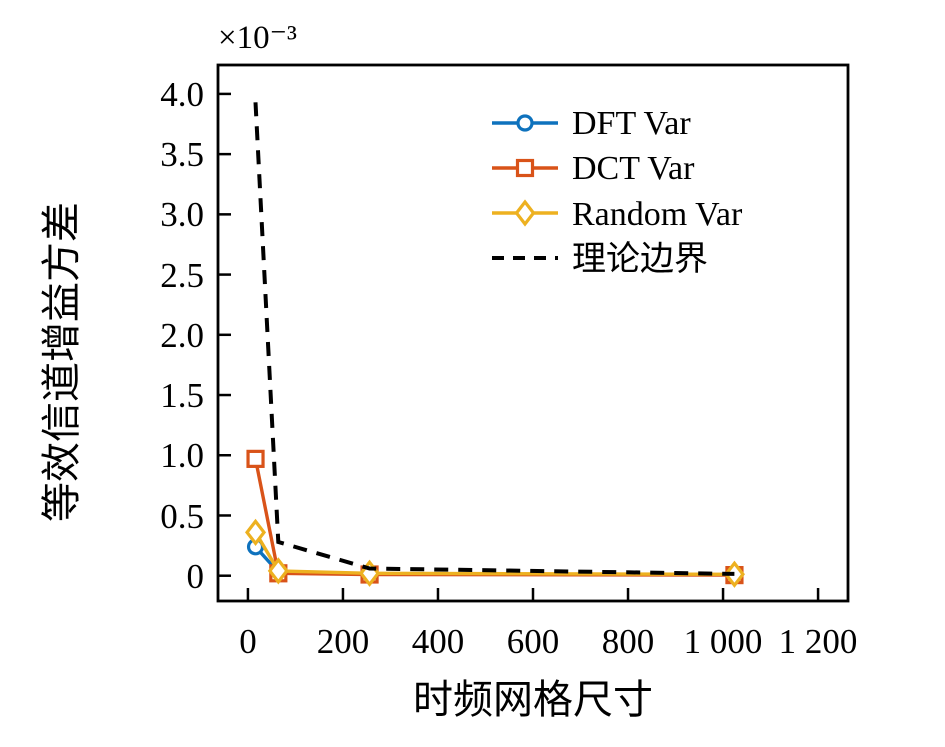  Describe the element at coordinates (196, 576) in the screenshot. I see `y-tick-label-0: 0` at that location.